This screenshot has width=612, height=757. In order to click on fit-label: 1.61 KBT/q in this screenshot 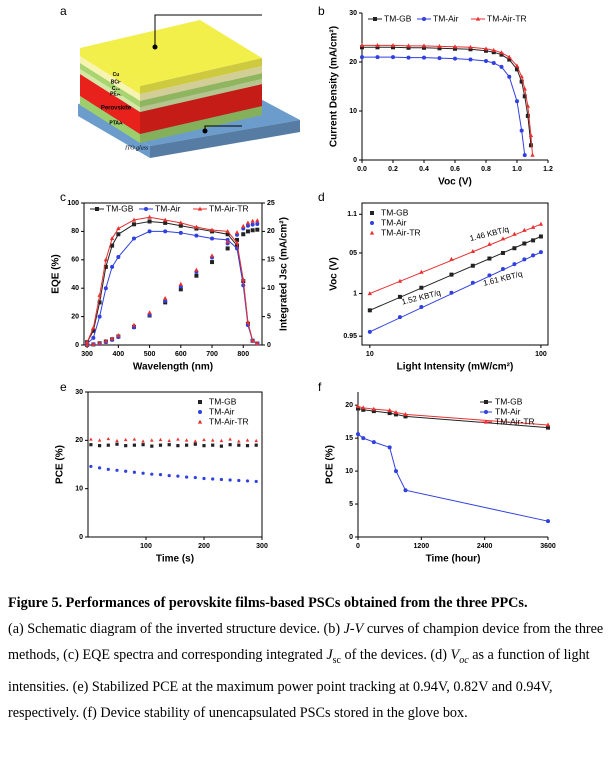, I will do `click(502, 278)`.